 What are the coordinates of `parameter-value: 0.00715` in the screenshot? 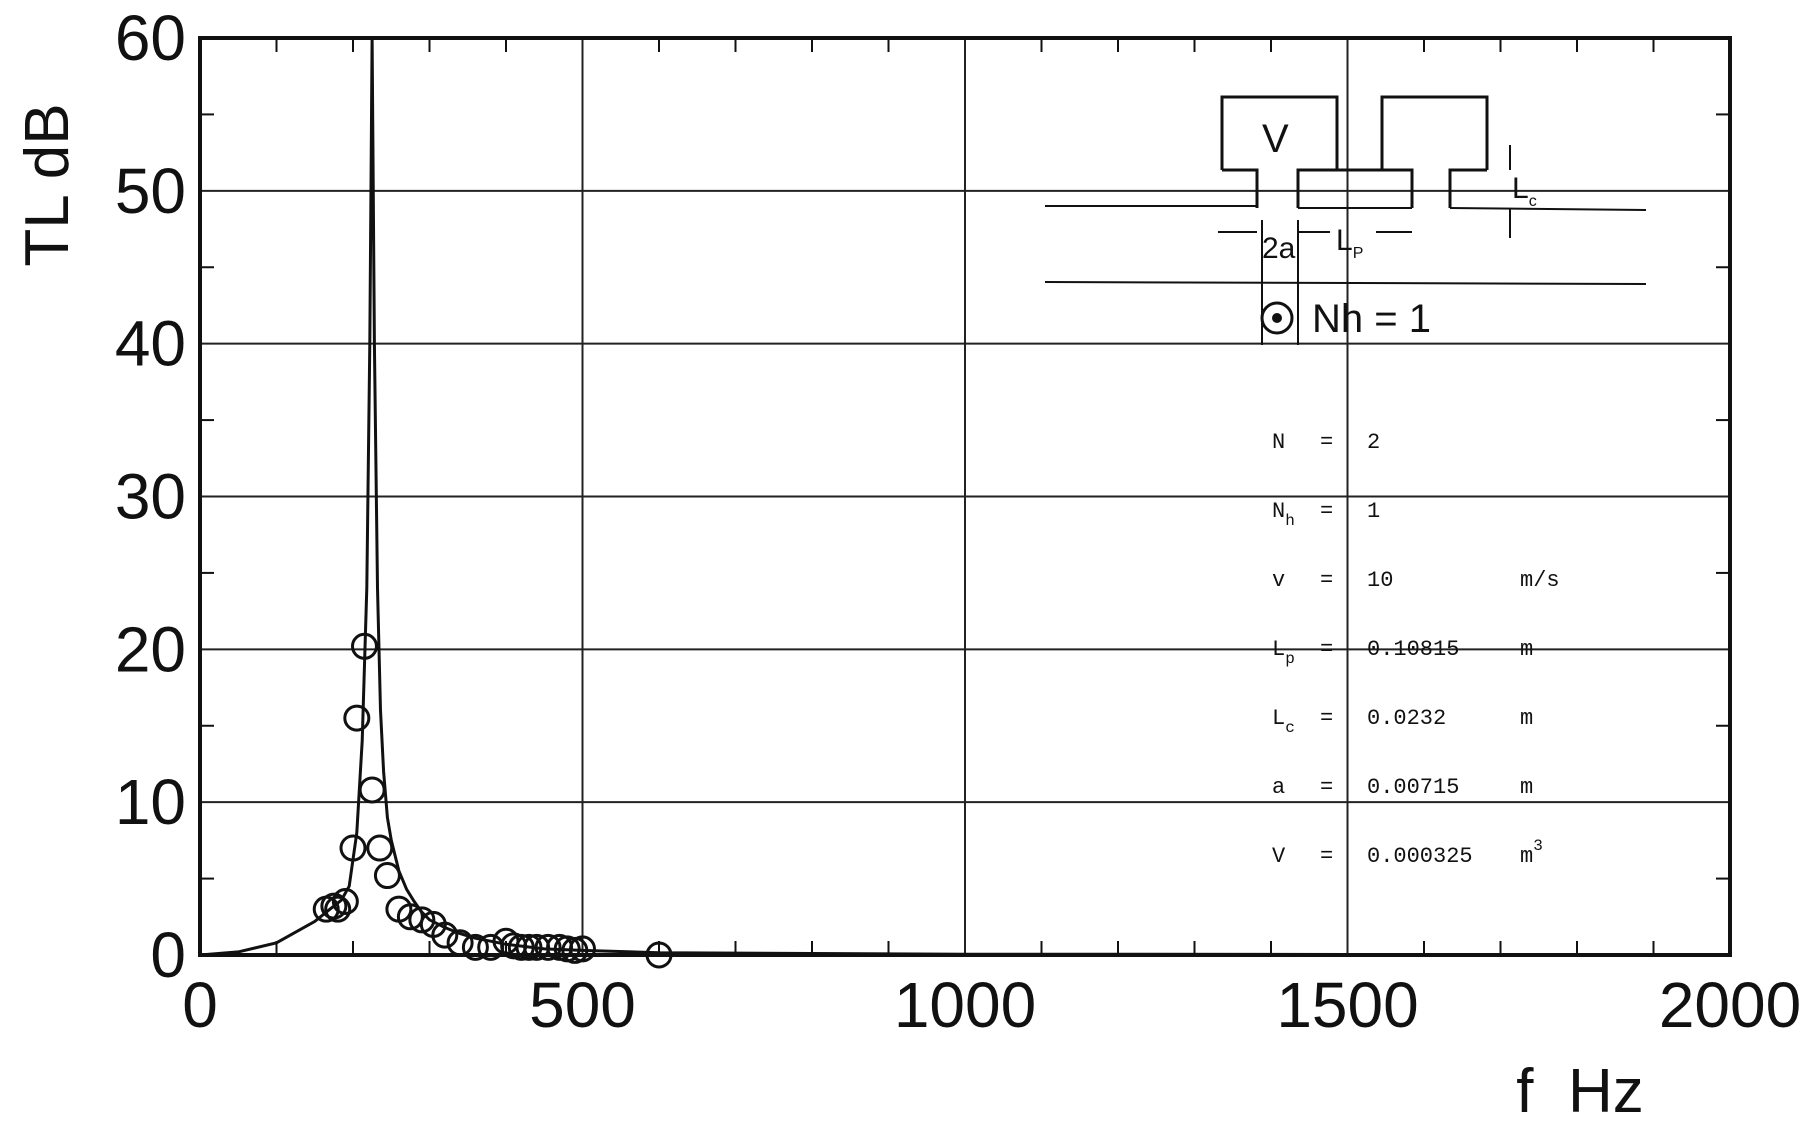 It's located at (1413, 787).